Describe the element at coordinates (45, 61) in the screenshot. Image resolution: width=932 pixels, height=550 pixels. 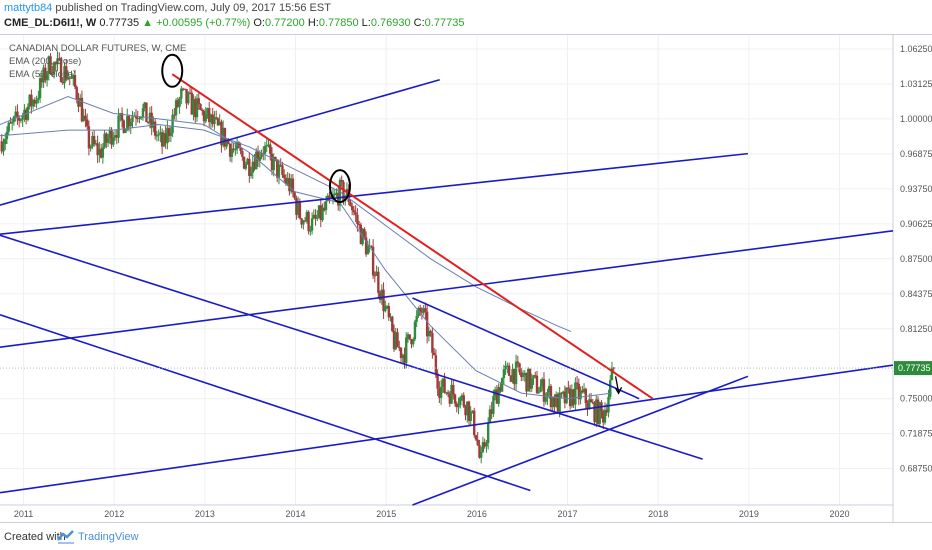
I see `ema200-legend: EMA (200, close)` at that location.